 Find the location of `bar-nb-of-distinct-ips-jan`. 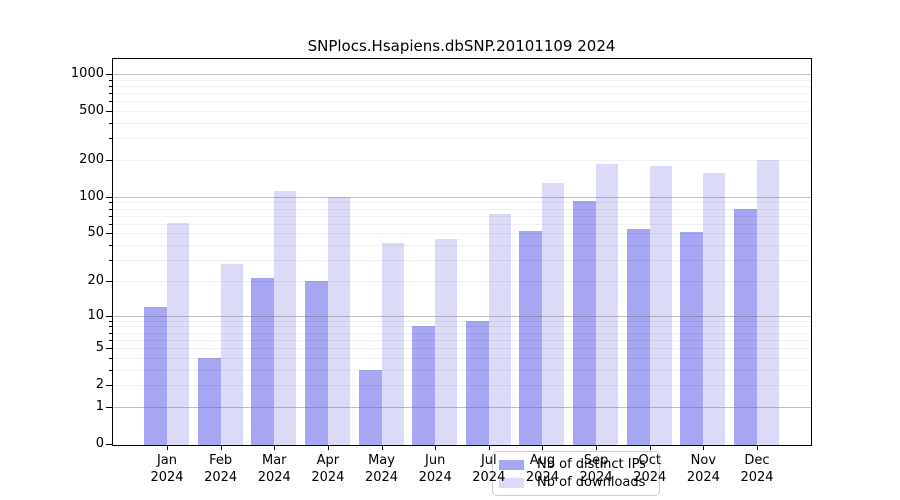

bar-nb-of-distinct-ips-jan is located at coordinates (155, 375).